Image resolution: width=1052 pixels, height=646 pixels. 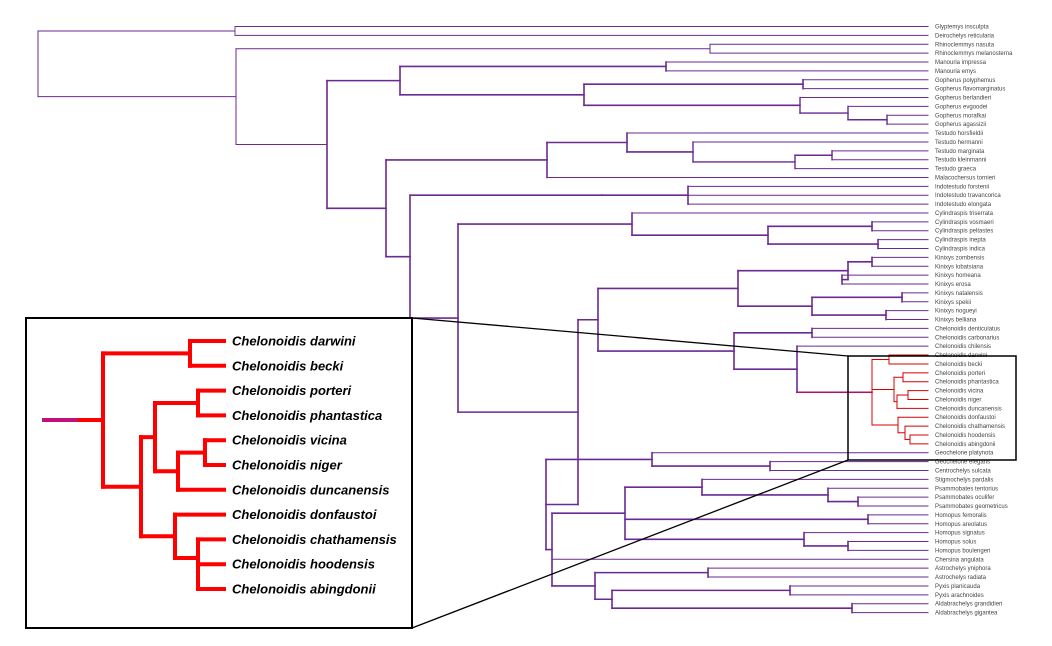 What do you see at coordinates (968, 605) in the screenshot?
I see `tip-label: Aldabrachelys grandidieri` at bounding box center [968, 605].